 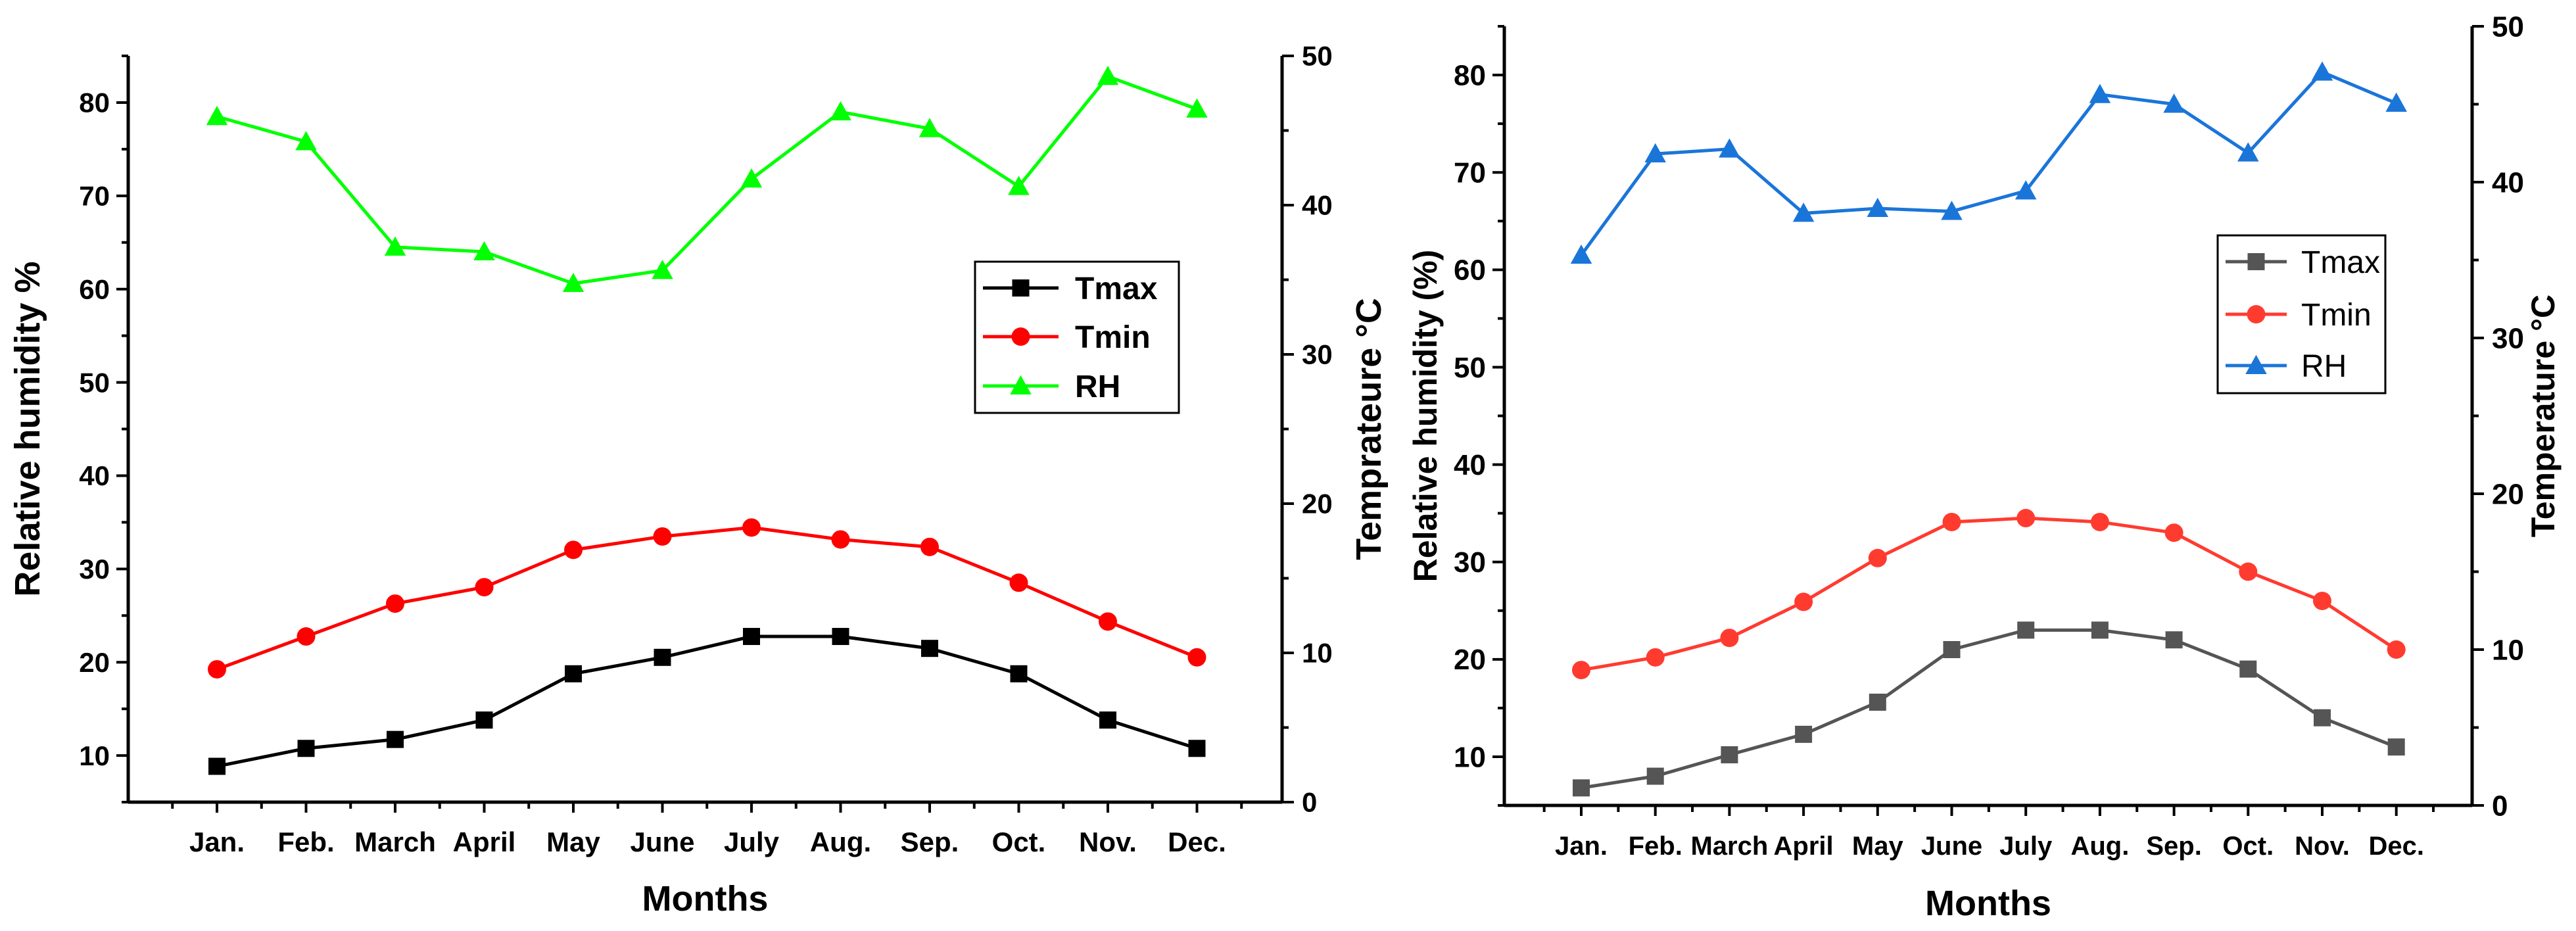 What do you see at coordinates (1470, 562) in the screenshot?
I see `y-tick-label: 30` at bounding box center [1470, 562].